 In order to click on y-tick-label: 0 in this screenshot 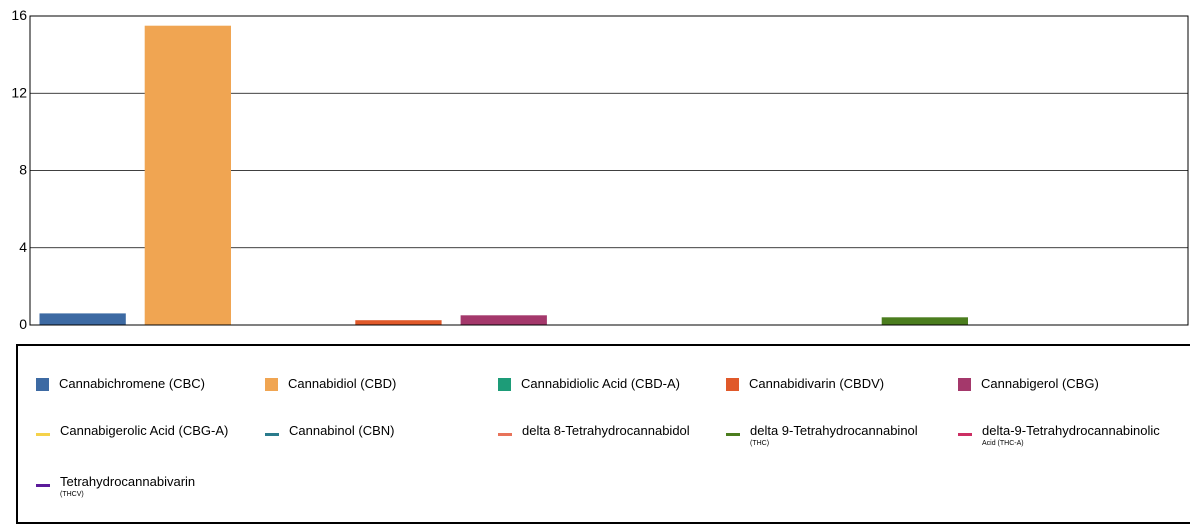, I will do `click(23, 324)`.